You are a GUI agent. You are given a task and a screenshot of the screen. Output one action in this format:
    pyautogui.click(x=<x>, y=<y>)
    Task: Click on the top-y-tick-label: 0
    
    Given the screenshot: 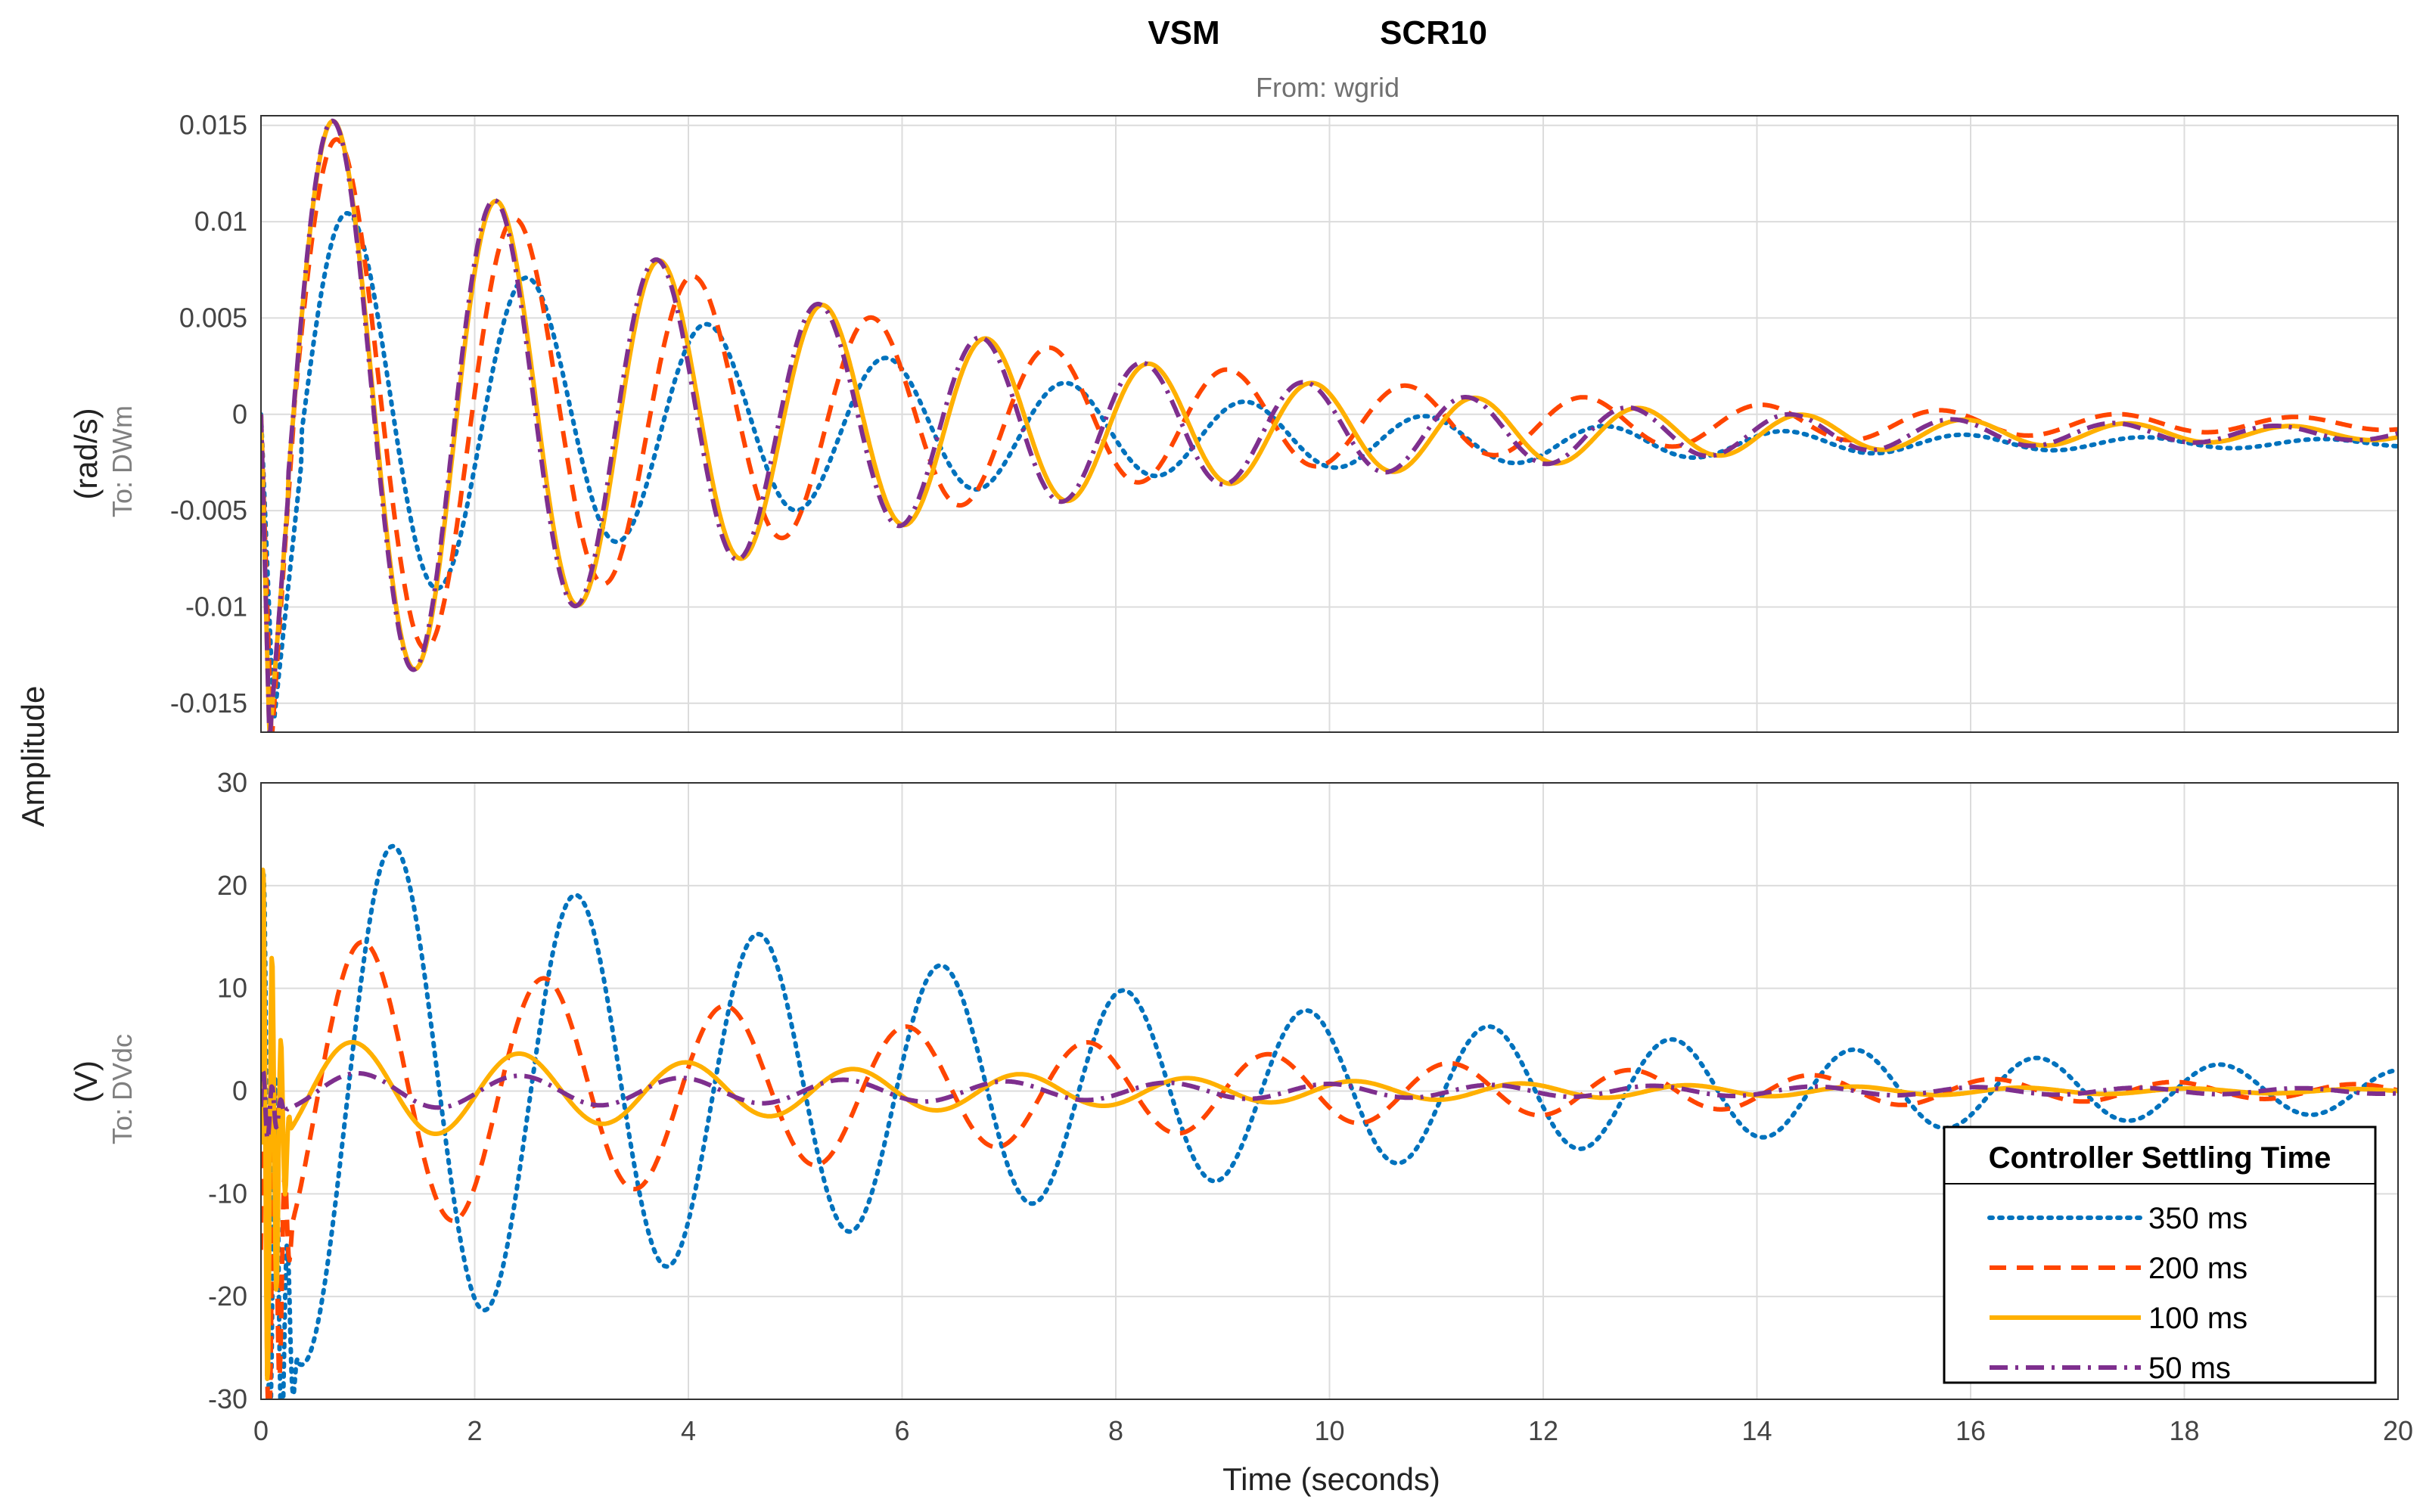 What is the action you would take?
    pyautogui.click(x=239, y=414)
    